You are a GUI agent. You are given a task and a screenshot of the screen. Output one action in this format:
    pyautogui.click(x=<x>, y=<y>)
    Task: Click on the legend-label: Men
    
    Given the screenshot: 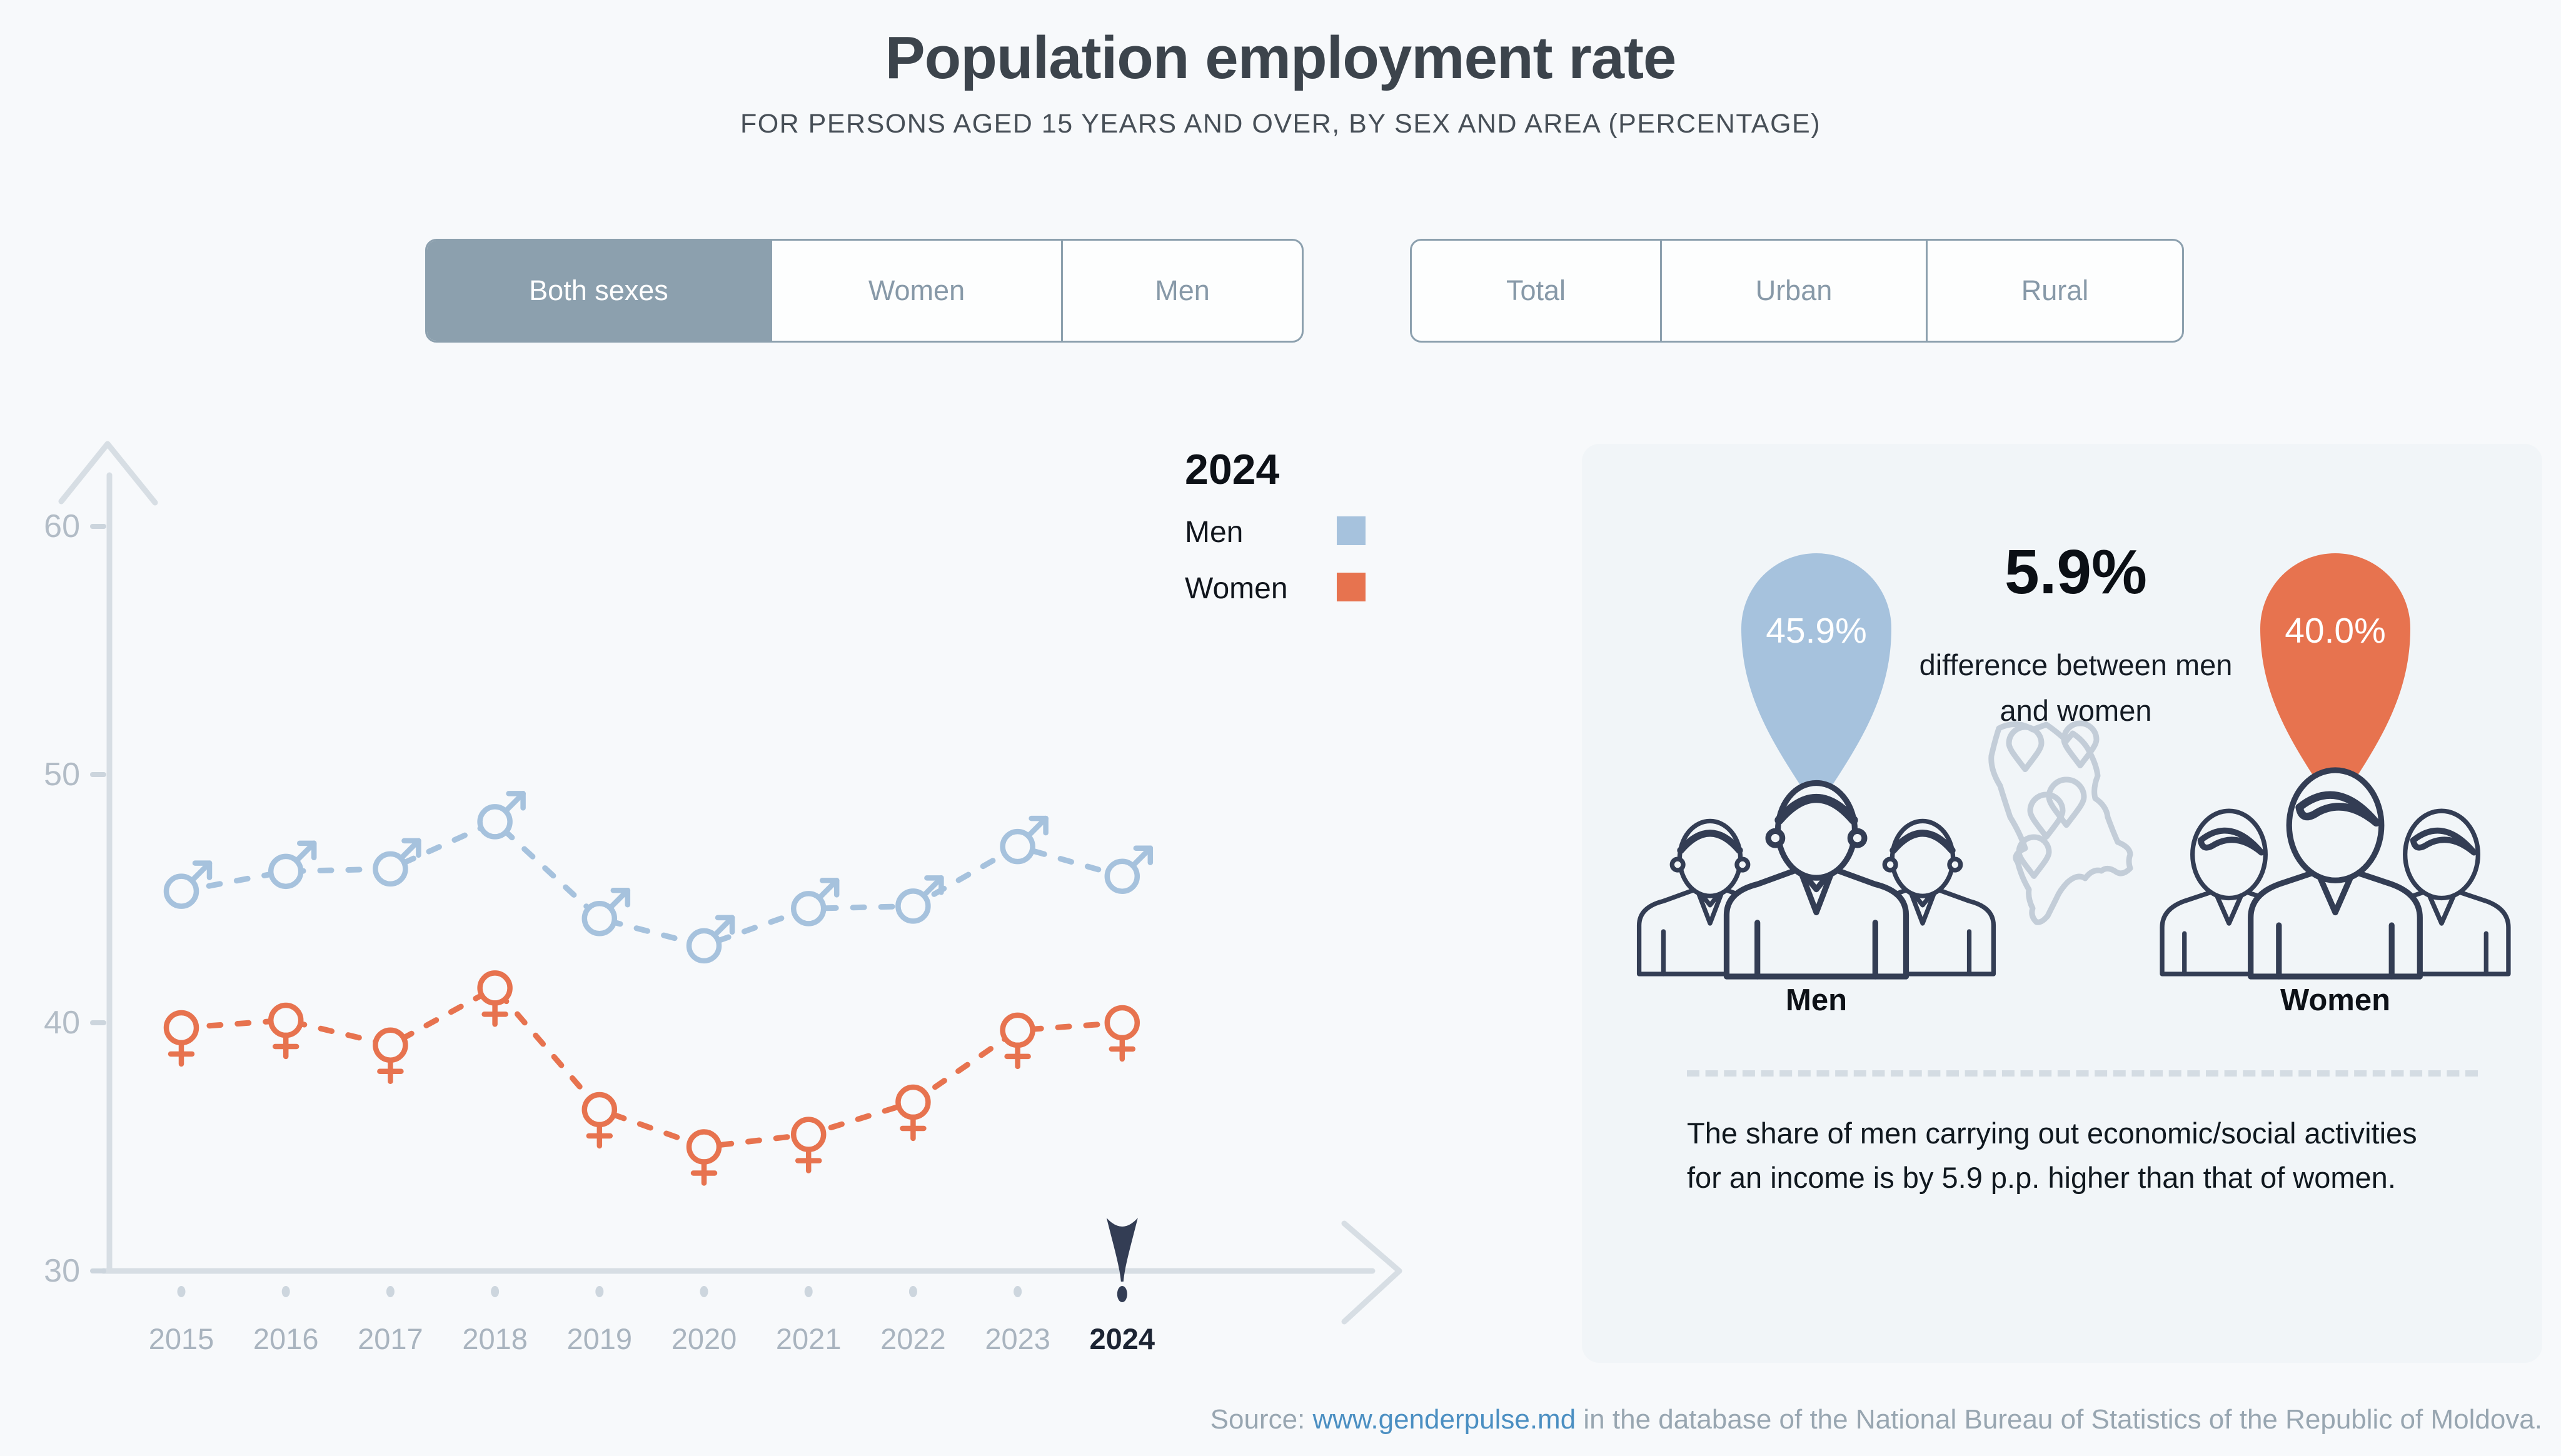 What is the action you would take?
    pyautogui.click(x=1214, y=532)
    